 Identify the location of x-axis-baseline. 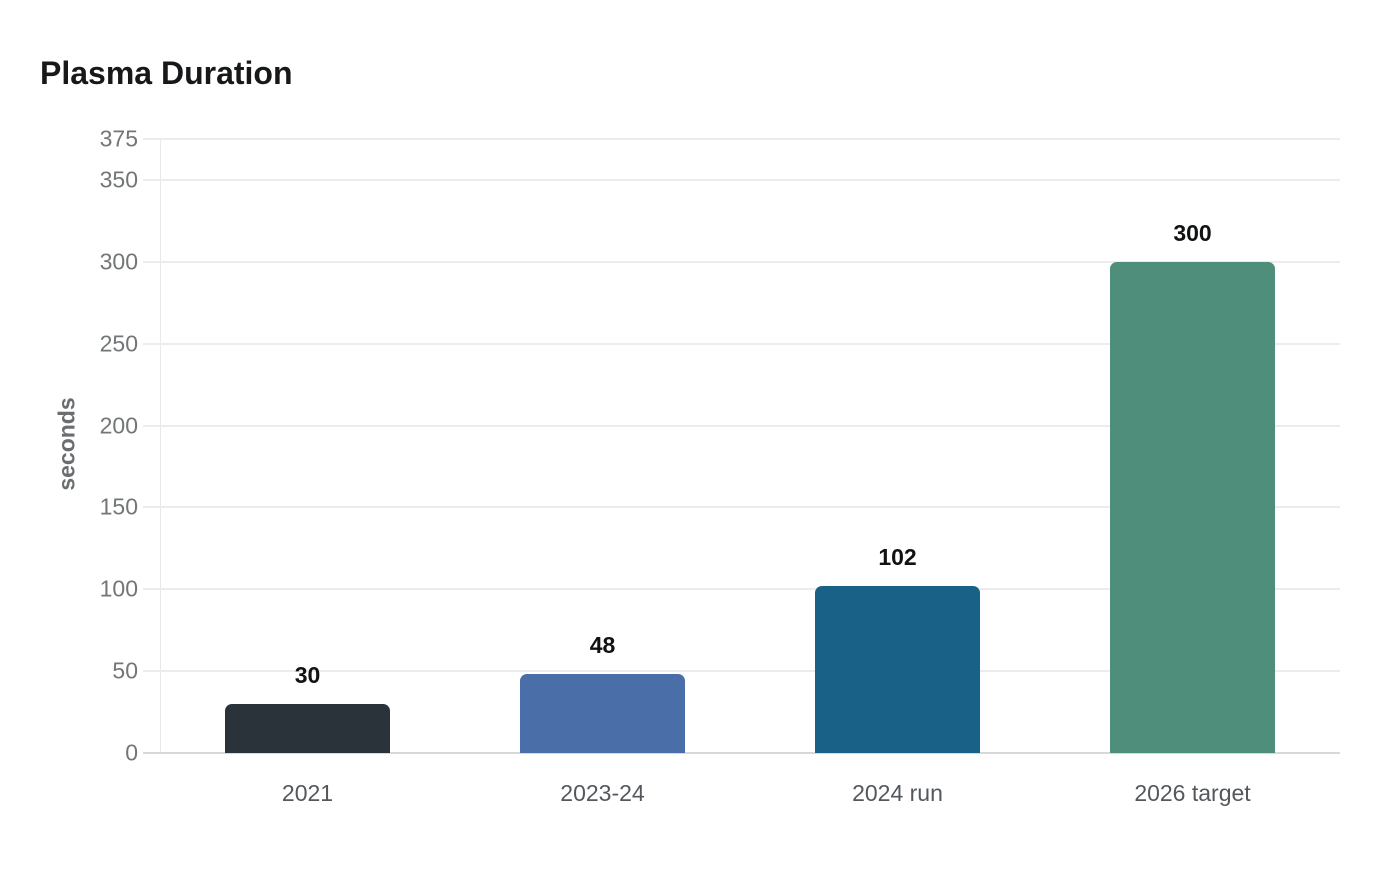
(741, 753).